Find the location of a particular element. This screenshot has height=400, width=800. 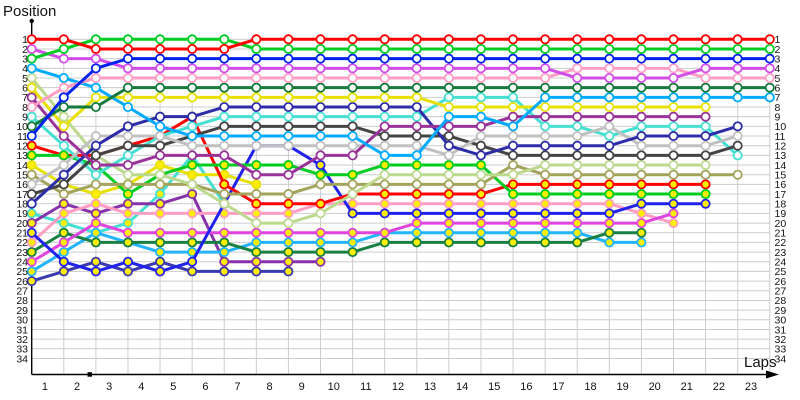

y-tick-label-left: 33 is located at coordinates (22, 350).